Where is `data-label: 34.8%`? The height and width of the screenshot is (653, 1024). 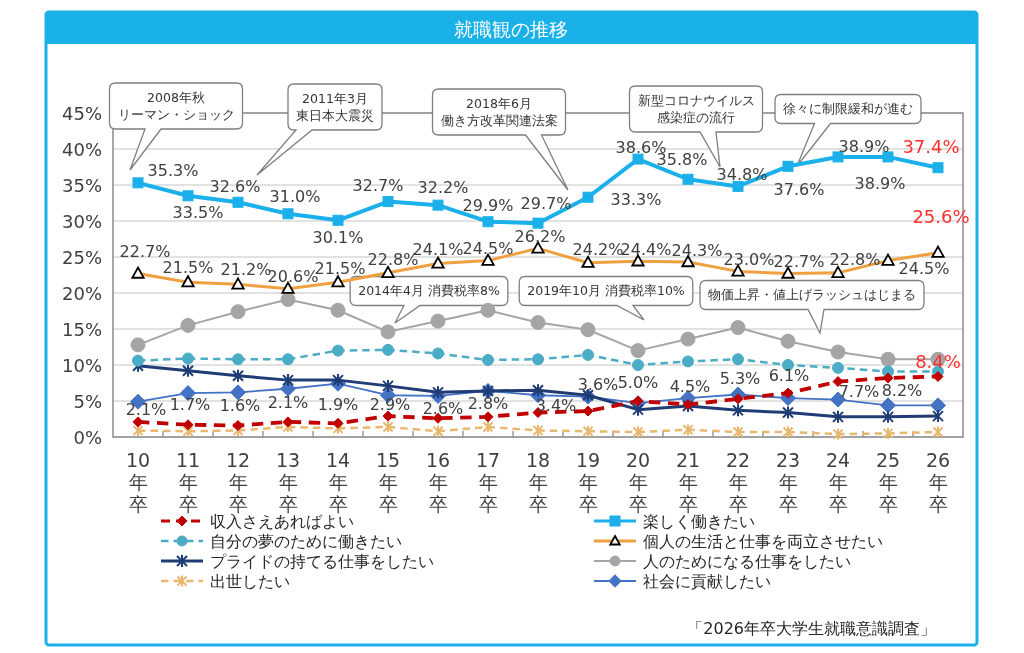 data-label: 34.8% is located at coordinates (742, 174).